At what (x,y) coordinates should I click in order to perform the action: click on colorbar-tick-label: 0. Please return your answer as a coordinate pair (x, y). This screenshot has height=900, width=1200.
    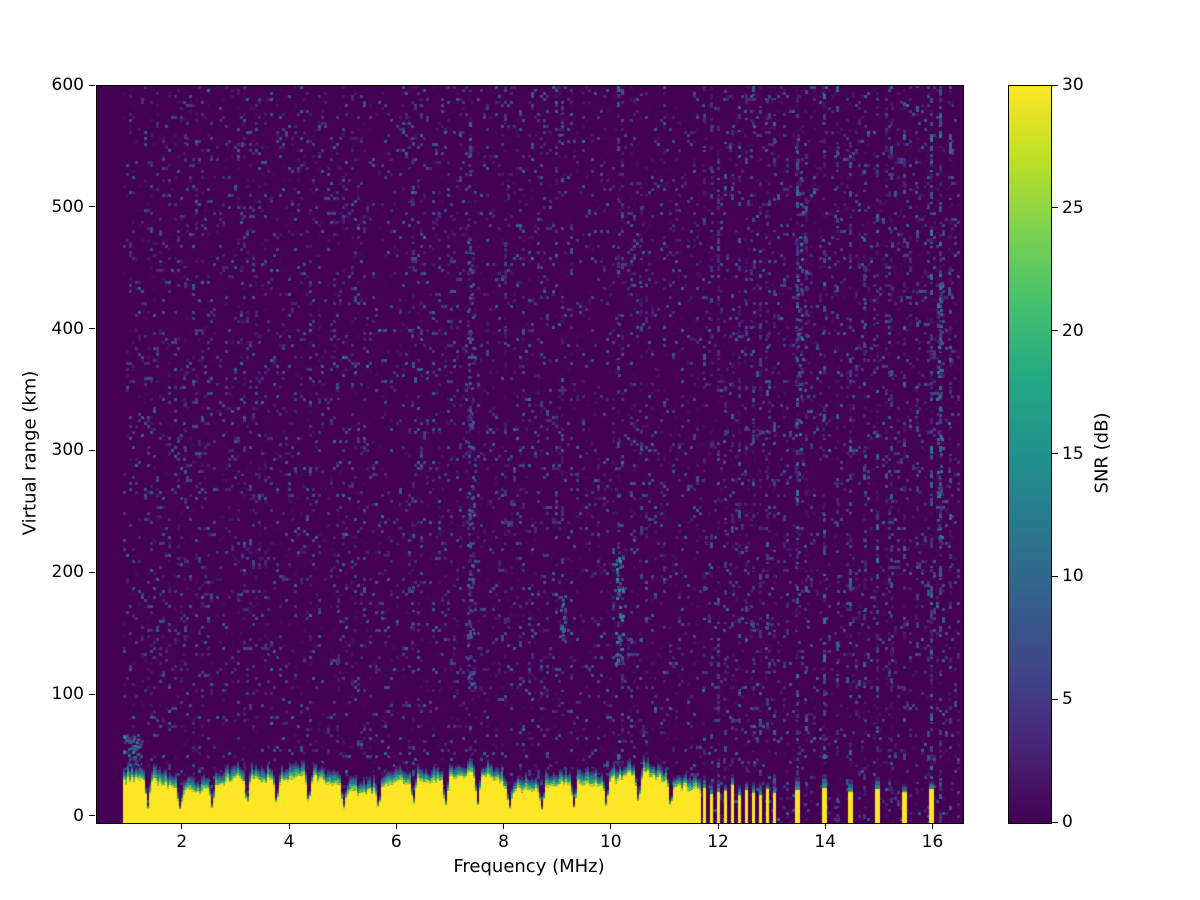
    Looking at the image, I should click on (1067, 822).